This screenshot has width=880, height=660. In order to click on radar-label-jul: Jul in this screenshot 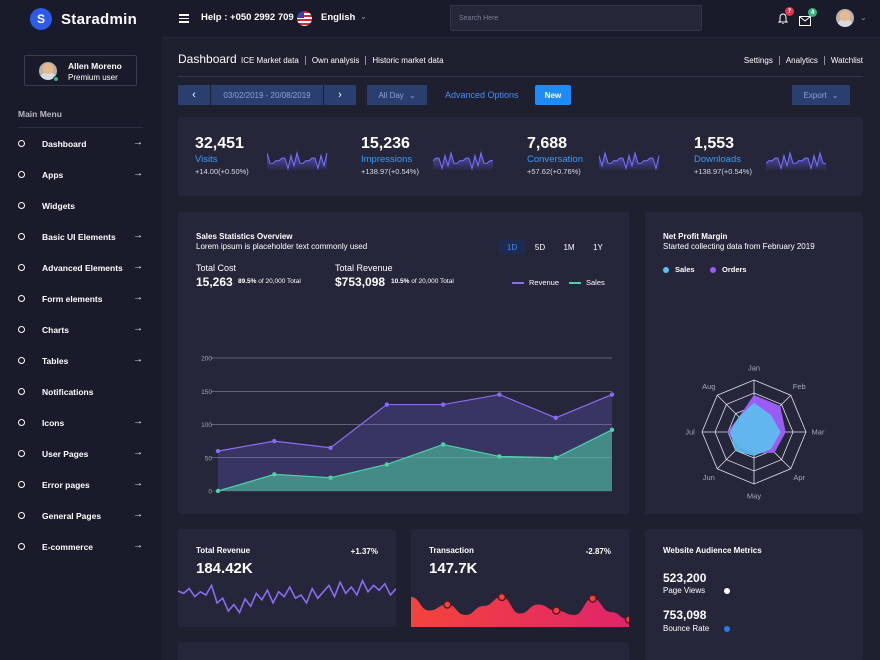, I will do `click(690, 432)`.